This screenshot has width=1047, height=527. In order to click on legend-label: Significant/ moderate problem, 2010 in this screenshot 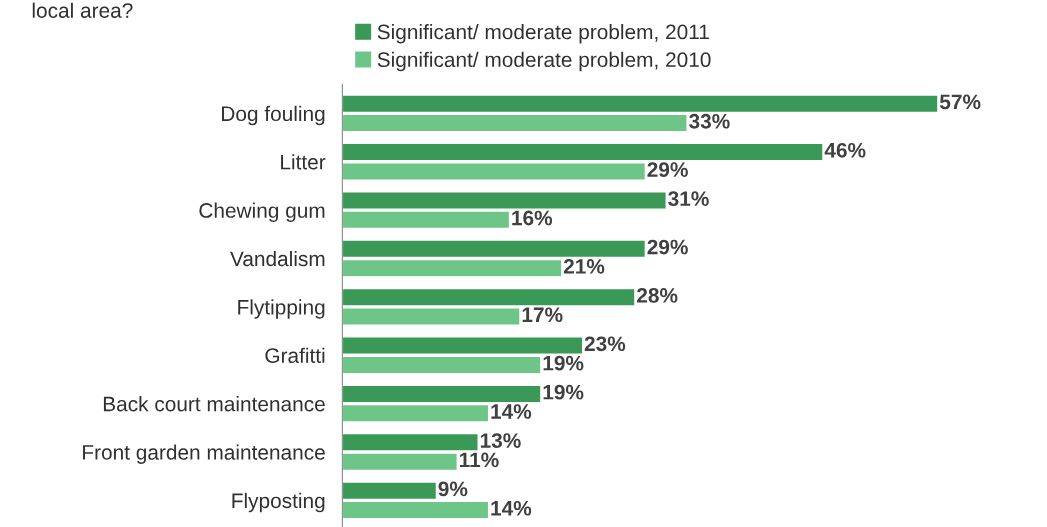, I will do `click(544, 61)`.